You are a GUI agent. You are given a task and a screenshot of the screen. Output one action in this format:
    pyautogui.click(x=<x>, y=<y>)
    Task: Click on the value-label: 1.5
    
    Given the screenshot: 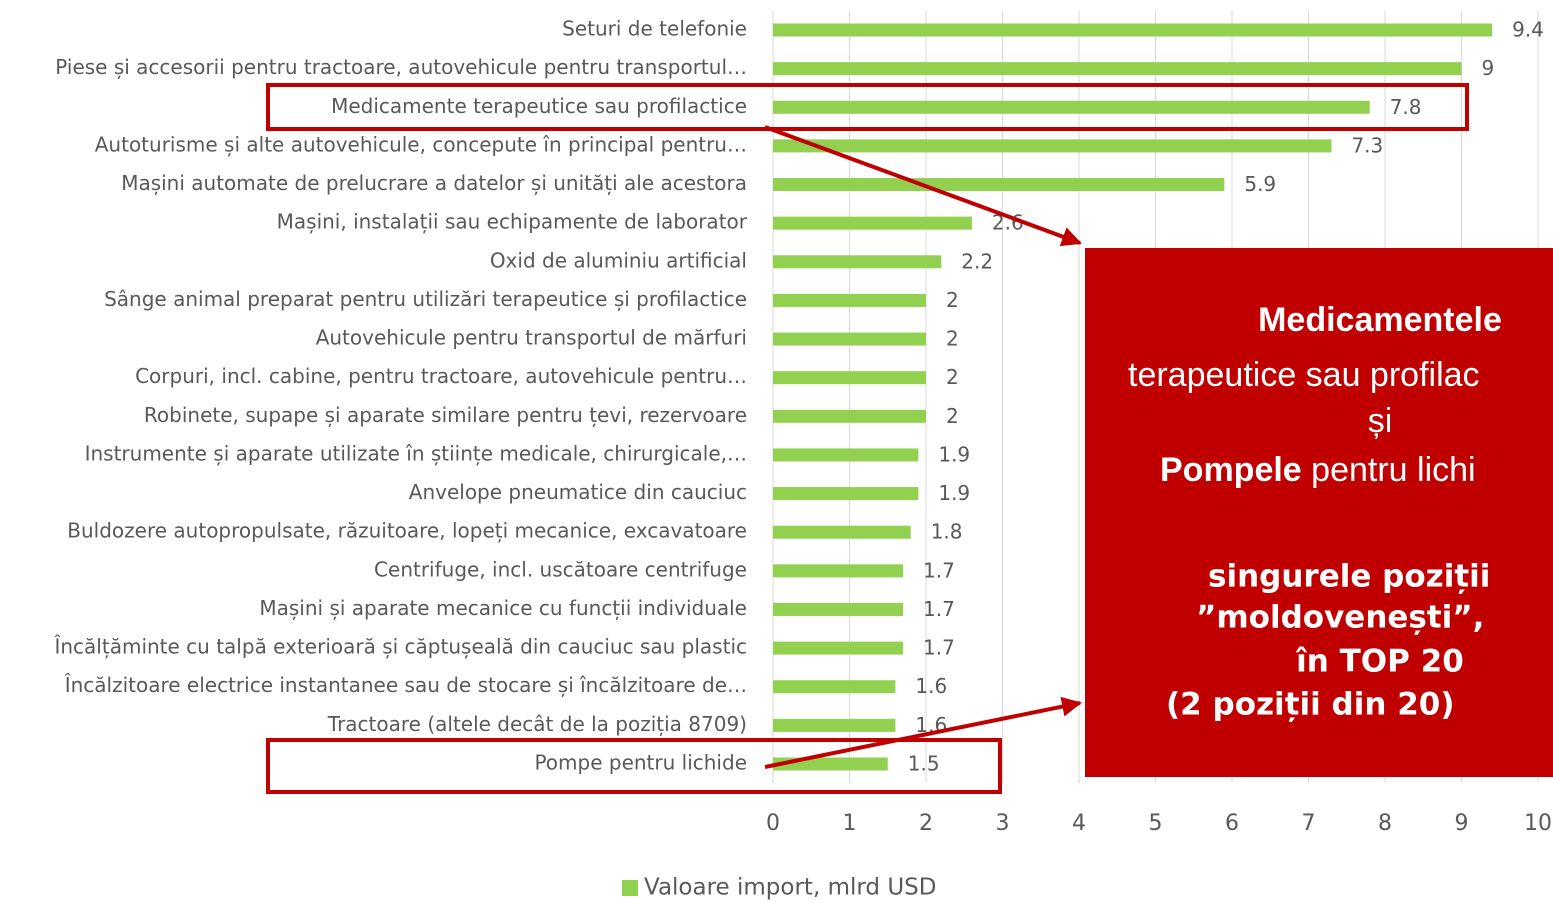 What is the action you would take?
    pyautogui.click(x=924, y=764)
    